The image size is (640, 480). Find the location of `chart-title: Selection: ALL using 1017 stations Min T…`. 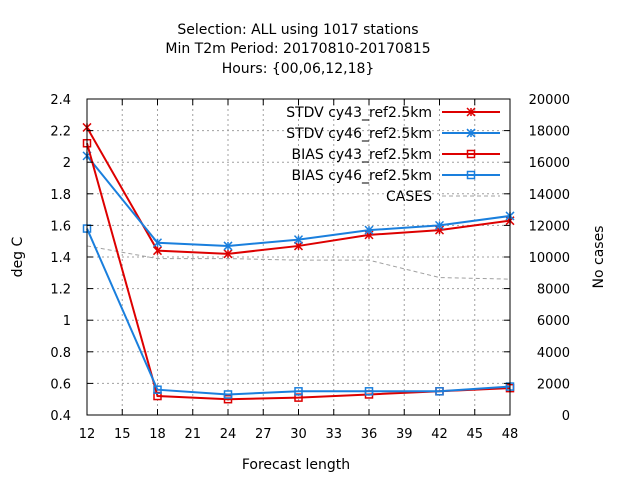

chart-title: Selection: ALL using 1017 stations Min T… is located at coordinates (297, 49).